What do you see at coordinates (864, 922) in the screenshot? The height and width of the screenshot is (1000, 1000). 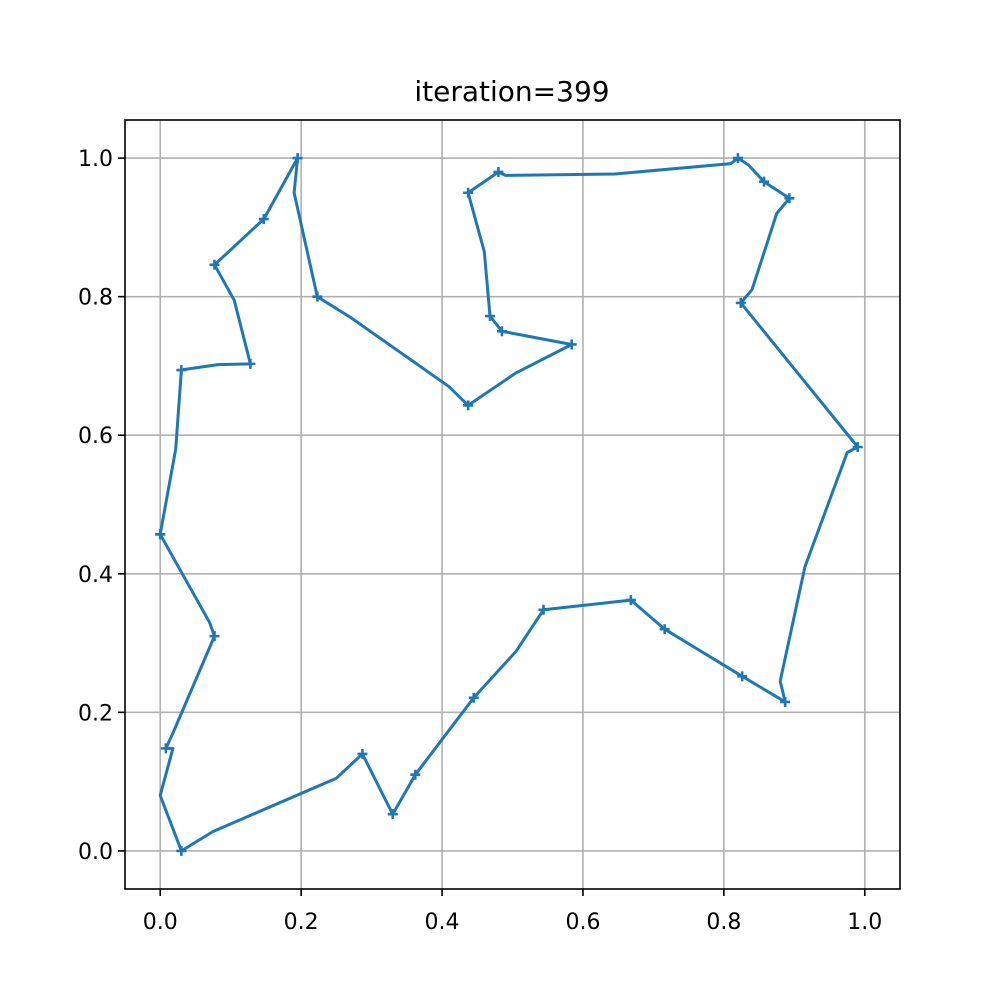 I see `x-tick-label: 1.0` at bounding box center [864, 922].